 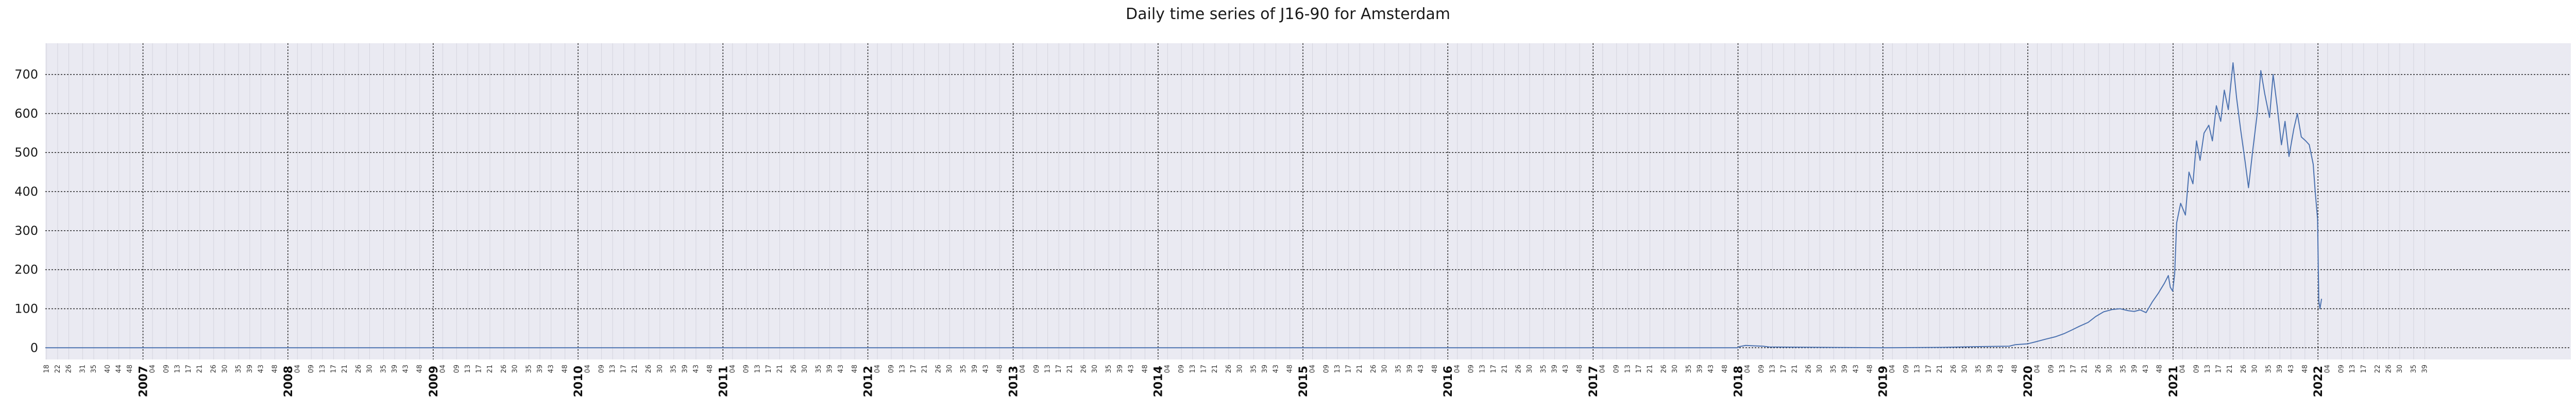 What do you see at coordinates (1014, 381) in the screenshot?
I see `x-year-tick-label: 2013` at bounding box center [1014, 381].